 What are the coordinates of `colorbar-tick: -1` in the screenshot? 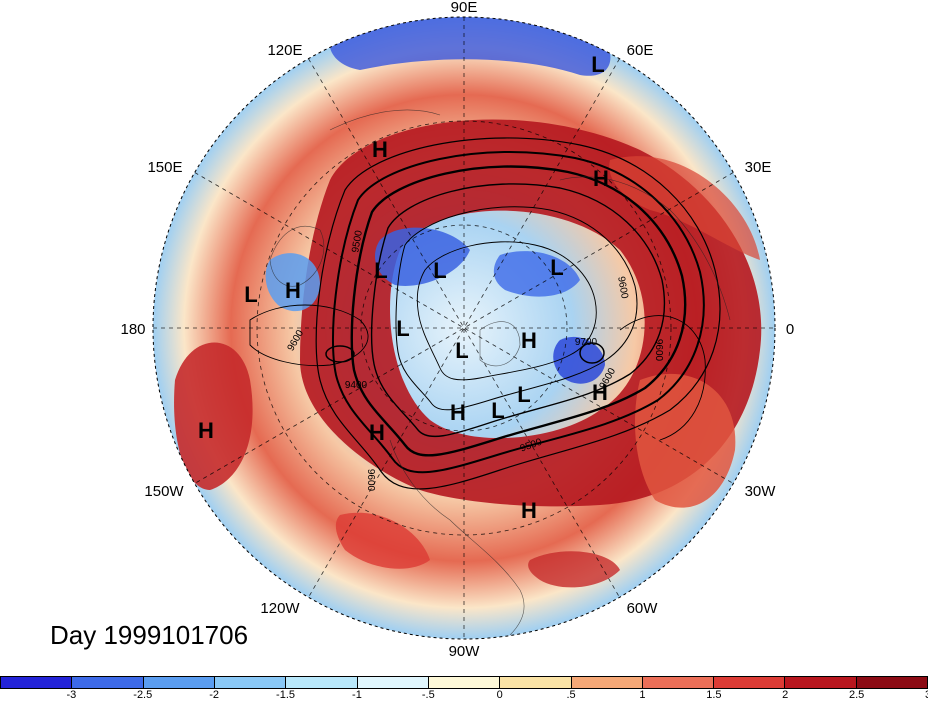 It's located at (357, 695).